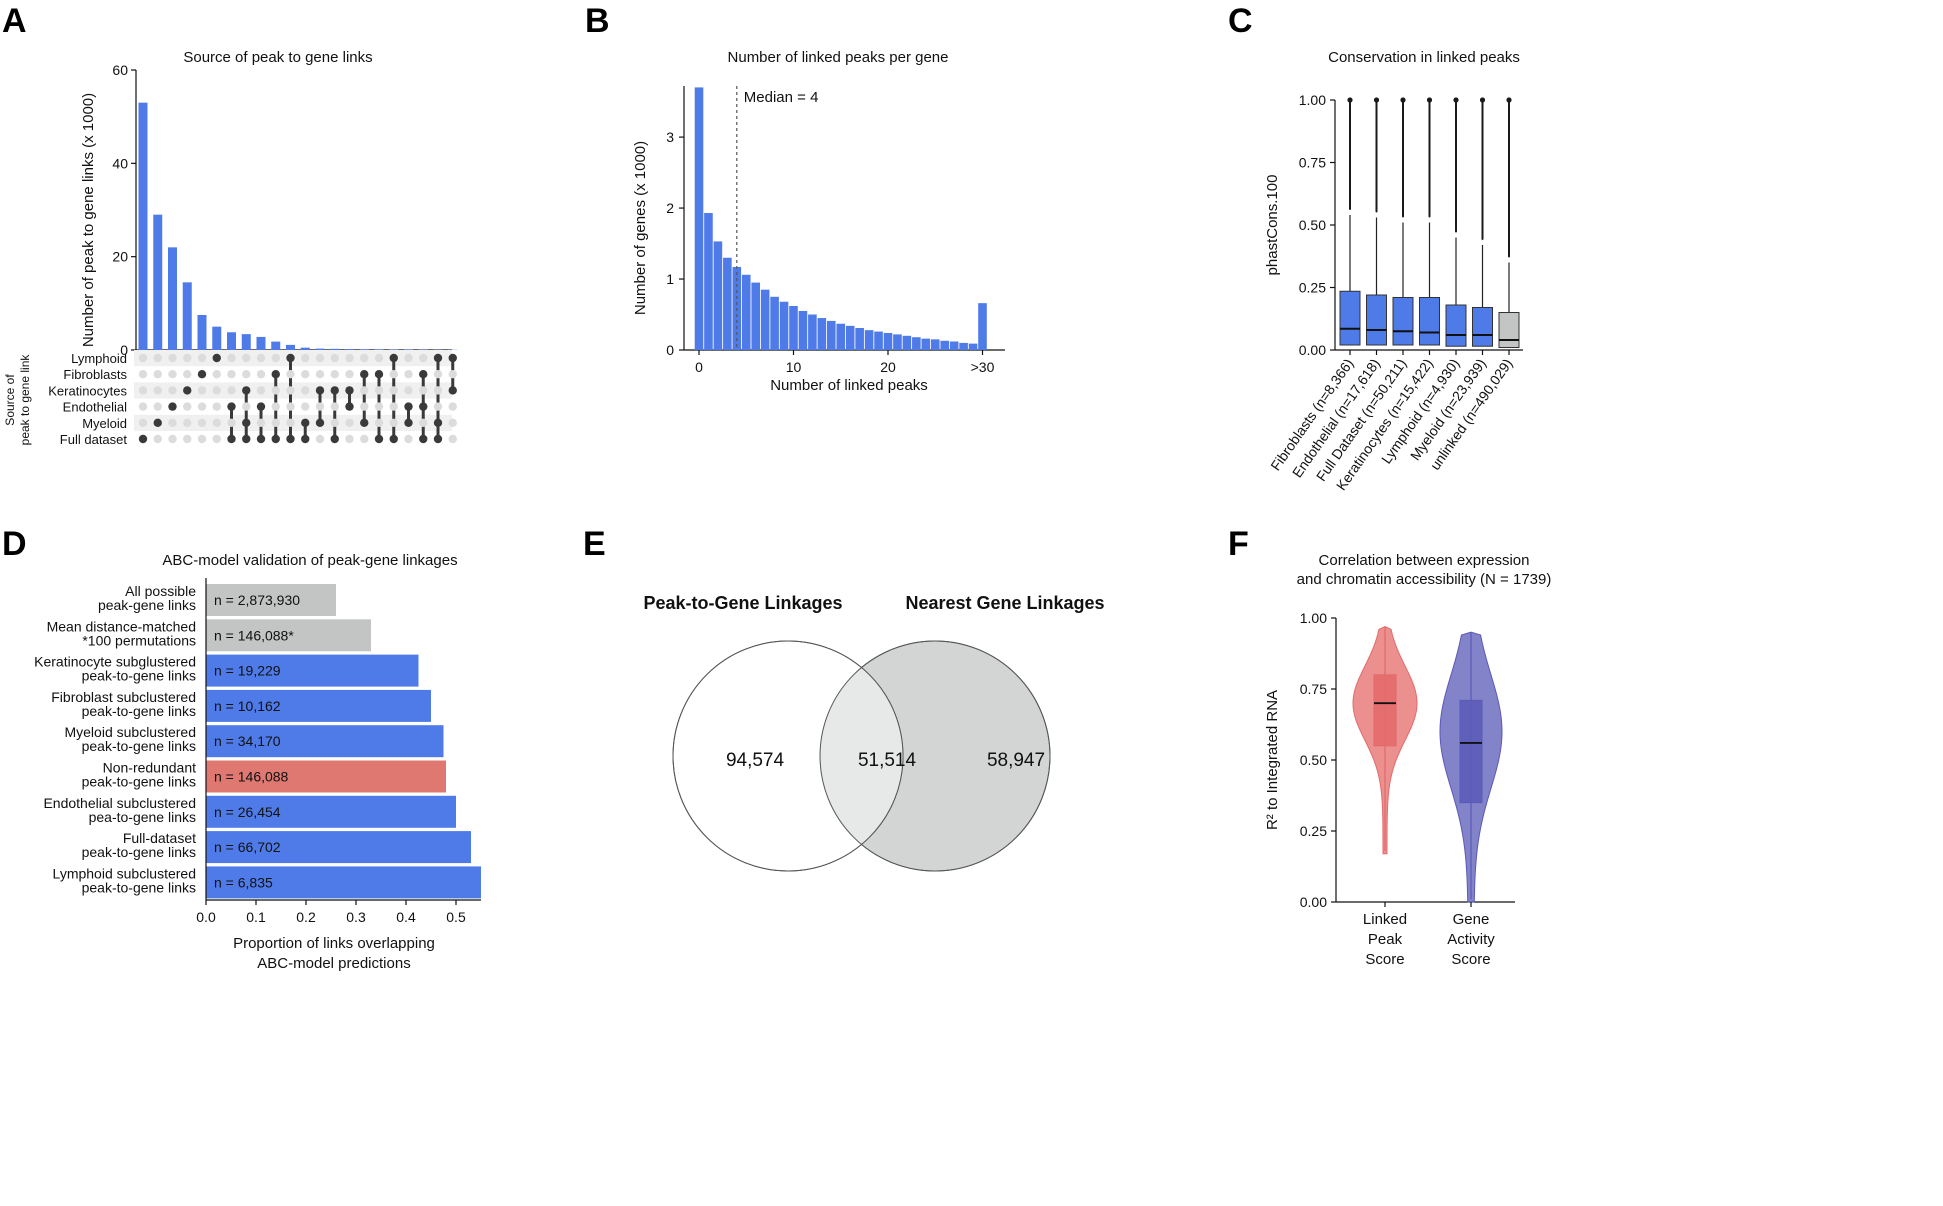 Image resolution: width=1943 pixels, height=1206 pixels. What do you see at coordinates (755, 760) in the screenshot?
I see `panel-e-left-count: 94,574` at bounding box center [755, 760].